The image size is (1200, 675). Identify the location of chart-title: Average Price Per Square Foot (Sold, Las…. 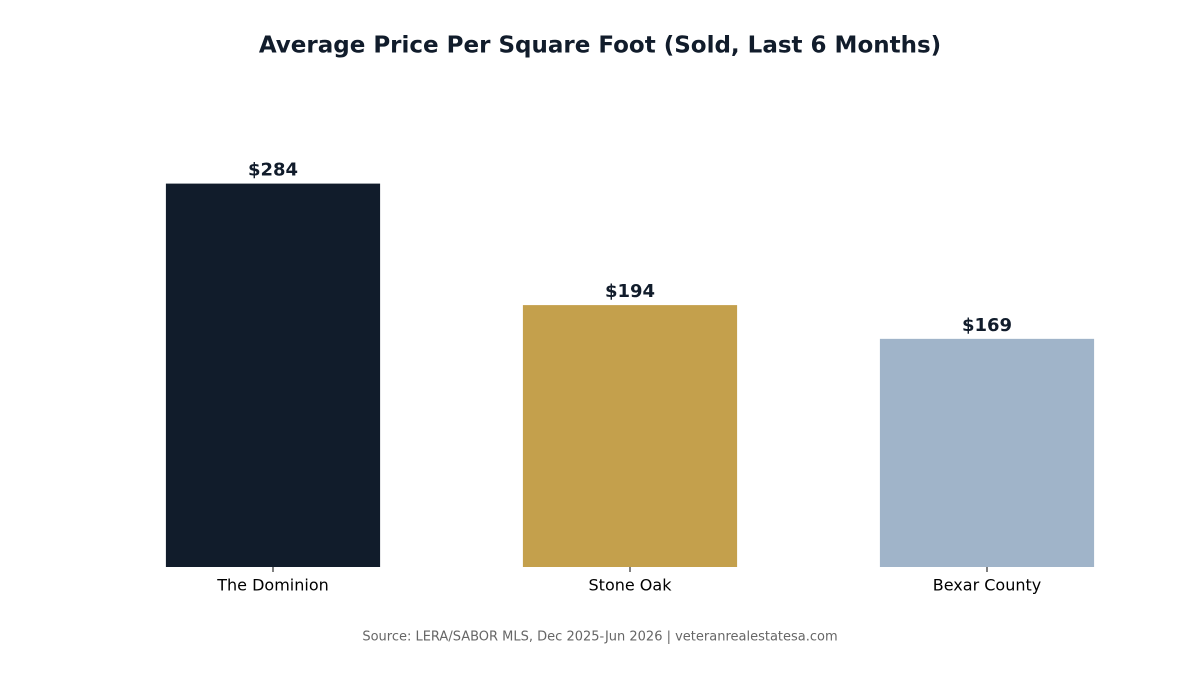
(600, 46).